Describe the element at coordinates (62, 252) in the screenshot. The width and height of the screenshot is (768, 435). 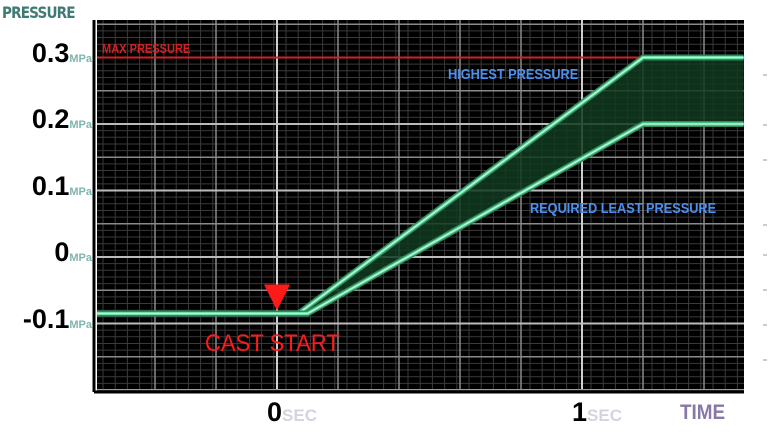
I see `y-tick-value: 0` at that location.